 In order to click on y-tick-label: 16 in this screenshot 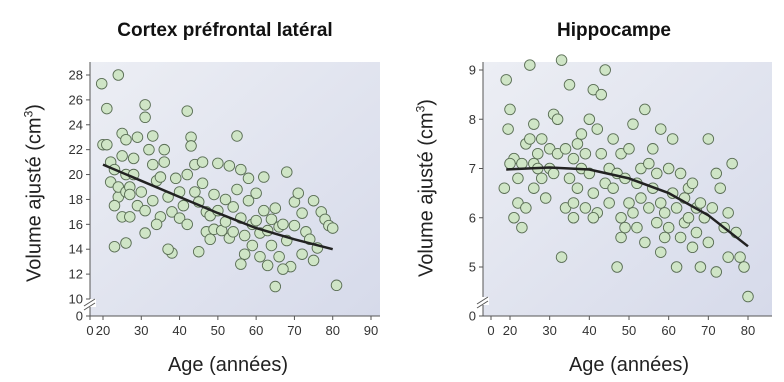, I will do `click(76, 224)`.